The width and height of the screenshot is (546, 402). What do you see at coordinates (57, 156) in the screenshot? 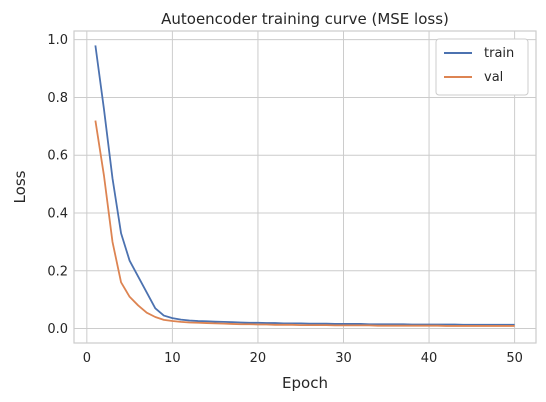
I see `y-tick-label: 0.6` at bounding box center [57, 156].